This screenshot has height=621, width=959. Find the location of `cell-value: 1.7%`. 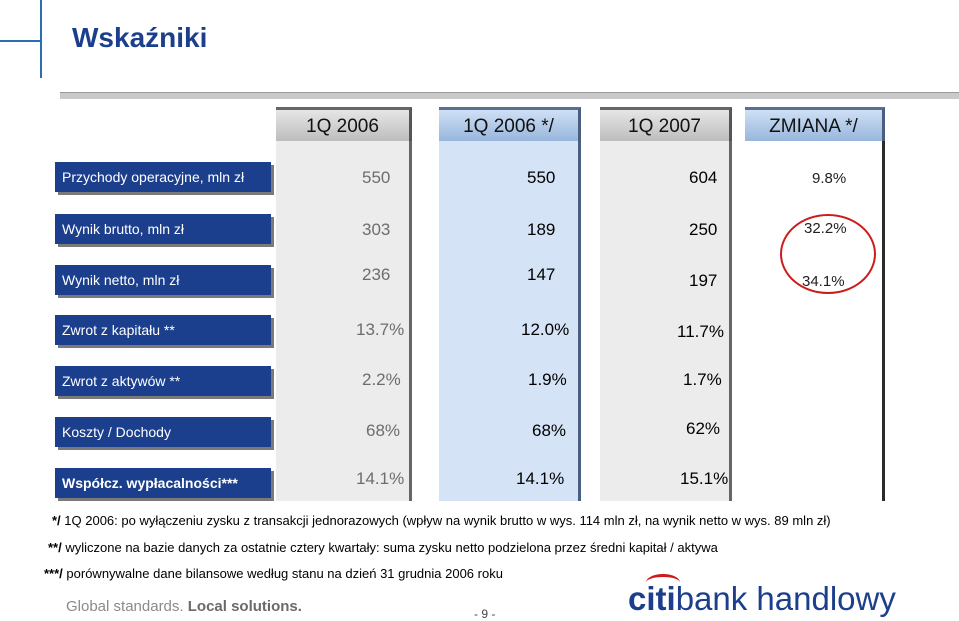

cell-value: 1.7% is located at coordinates (702, 379).